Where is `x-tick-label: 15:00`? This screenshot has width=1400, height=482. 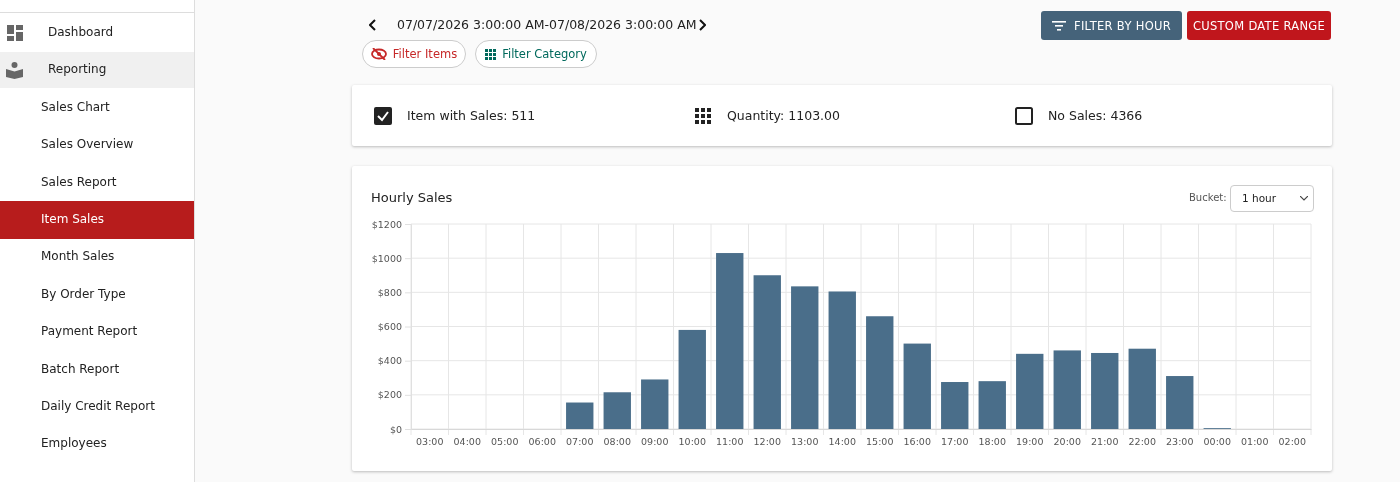 x-tick-label: 15:00 is located at coordinates (880, 441).